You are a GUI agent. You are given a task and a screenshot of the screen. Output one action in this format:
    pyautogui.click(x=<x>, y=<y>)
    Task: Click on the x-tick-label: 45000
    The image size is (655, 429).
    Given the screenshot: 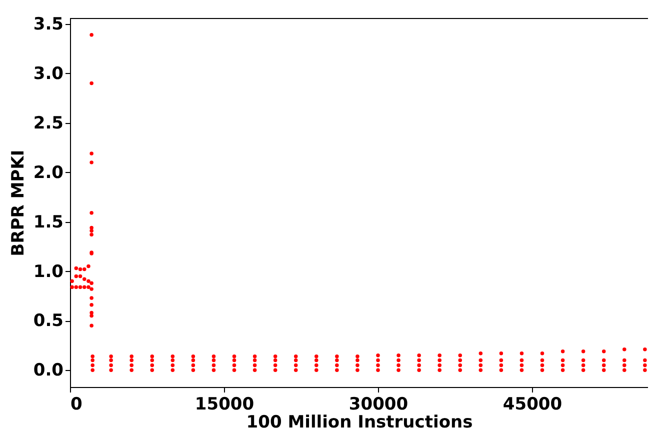 What is the action you would take?
    pyautogui.click(x=532, y=404)
    